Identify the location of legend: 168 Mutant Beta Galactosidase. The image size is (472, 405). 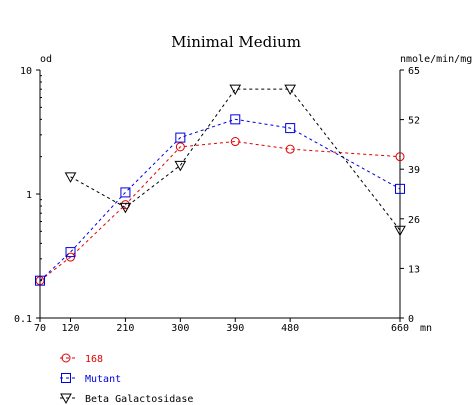
(126, 379).